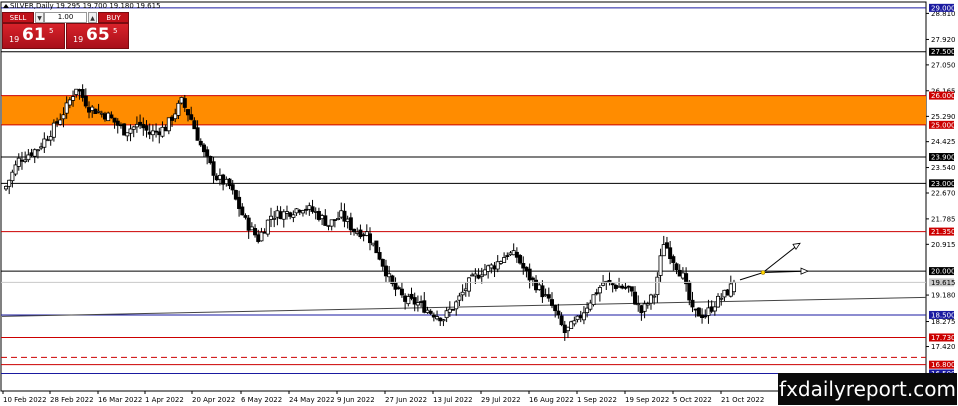  What do you see at coordinates (943, 125) in the screenshot?
I see `price-level-label: 25.000` at bounding box center [943, 125].